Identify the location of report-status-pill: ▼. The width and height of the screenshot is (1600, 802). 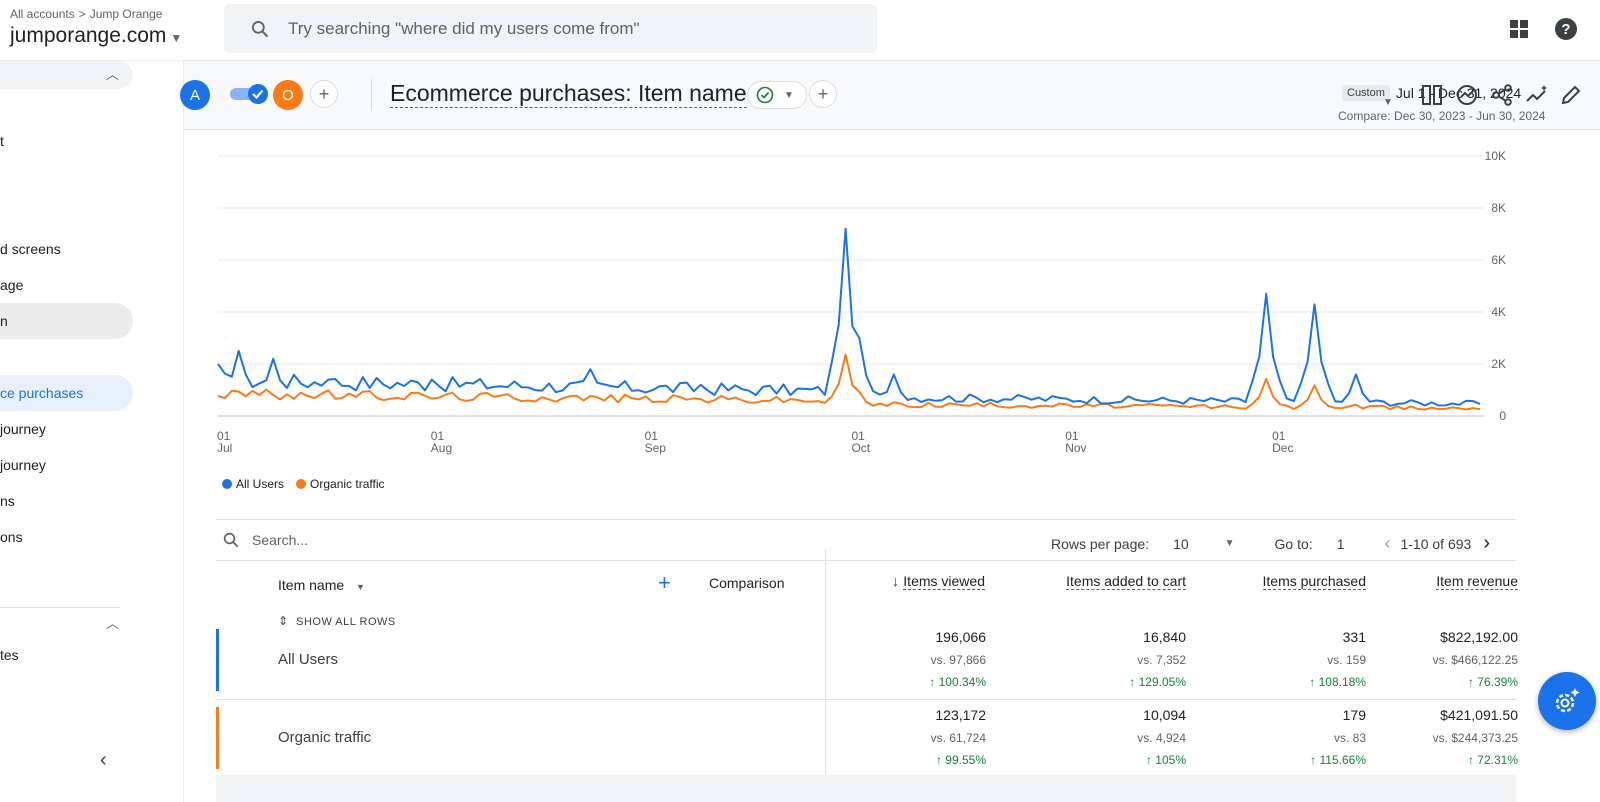
(777, 95).